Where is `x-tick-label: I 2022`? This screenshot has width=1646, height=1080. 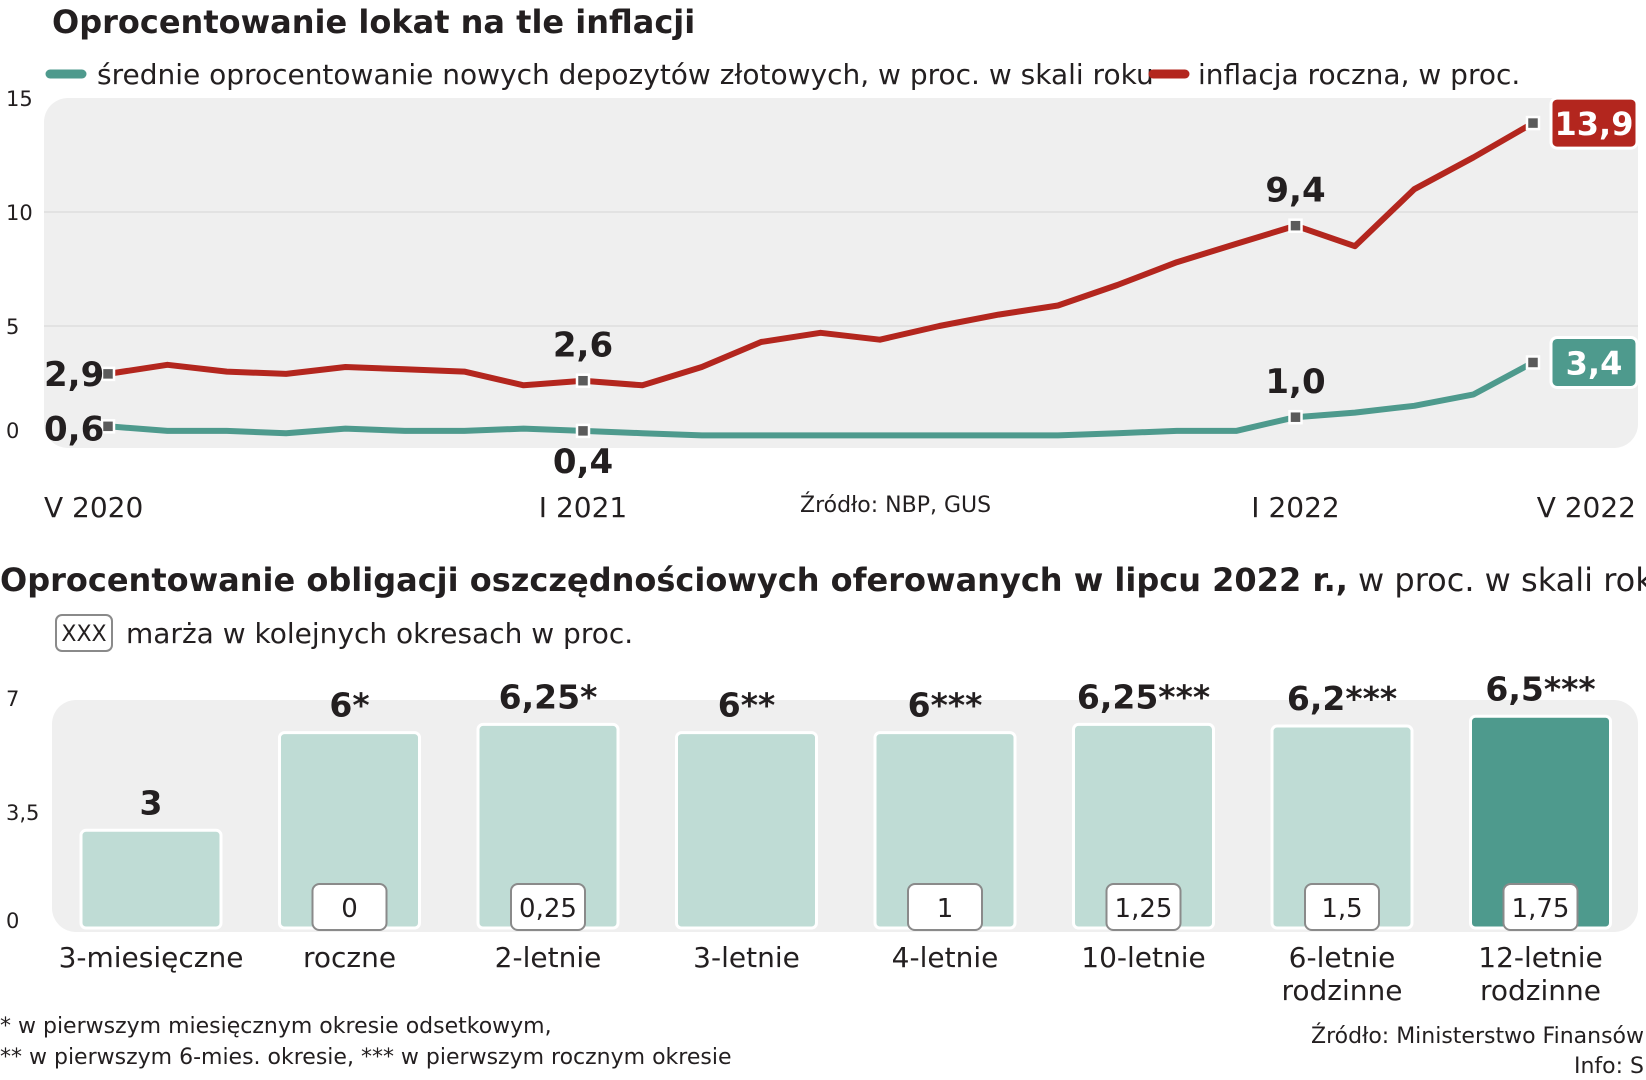
x-tick-label: I 2022 is located at coordinates (1295, 507).